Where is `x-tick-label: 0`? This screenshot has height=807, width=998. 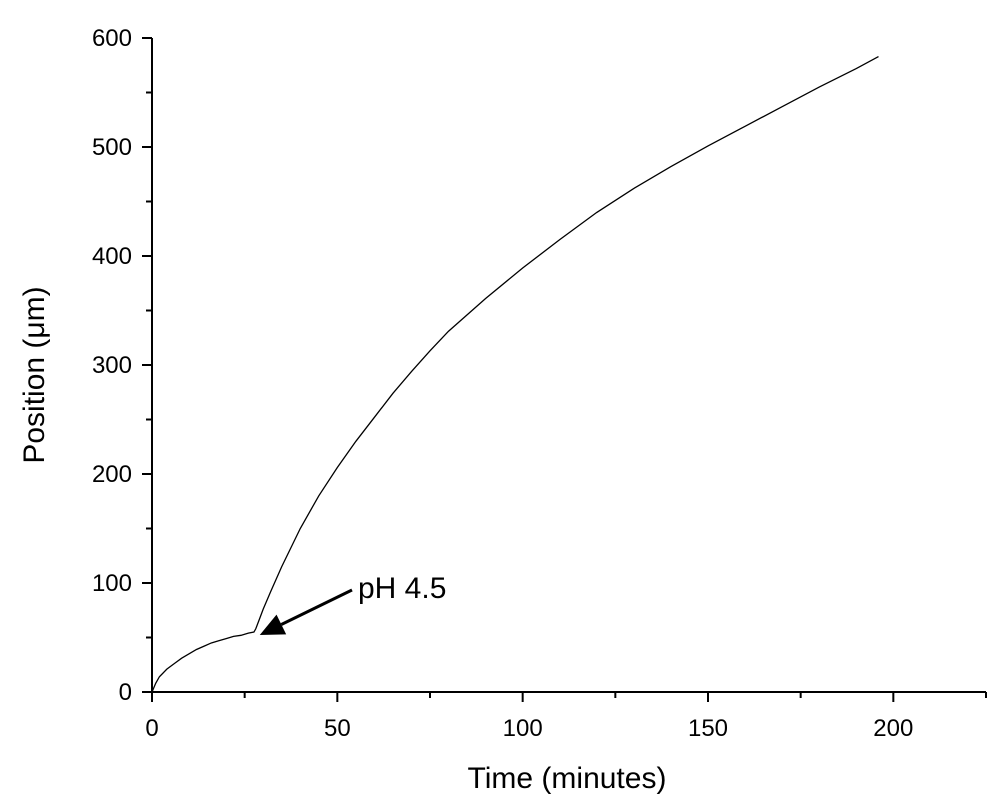
x-tick-label: 0 is located at coordinates (151, 728).